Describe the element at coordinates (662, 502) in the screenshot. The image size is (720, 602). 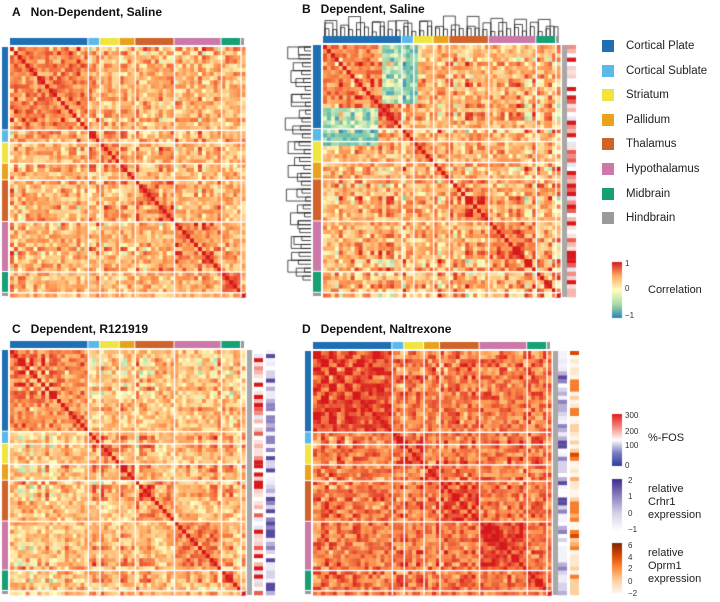
I see `crhr1-label-line: Crhr1` at that location.